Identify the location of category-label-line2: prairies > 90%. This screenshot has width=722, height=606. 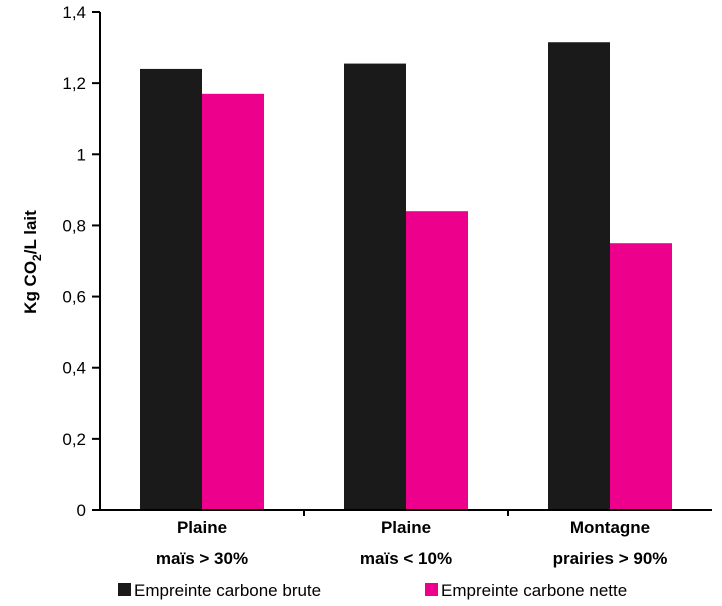
(610, 558).